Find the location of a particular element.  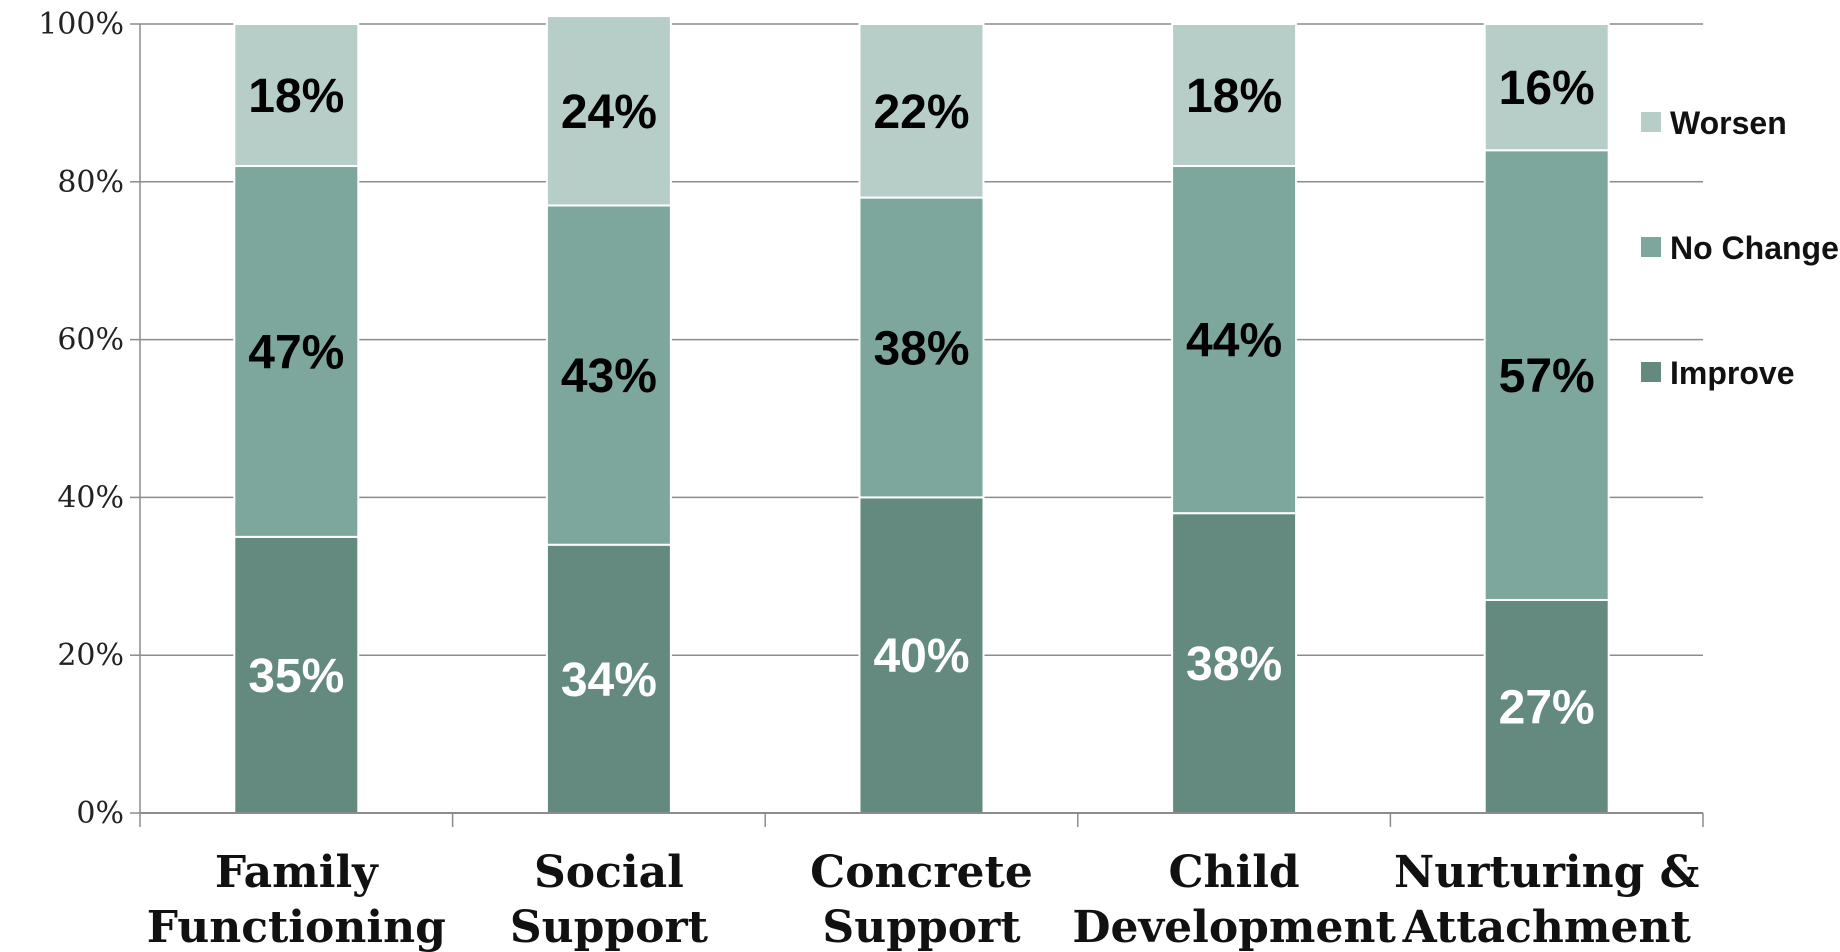

y-tick-label: 80% is located at coordinates (90, 182).